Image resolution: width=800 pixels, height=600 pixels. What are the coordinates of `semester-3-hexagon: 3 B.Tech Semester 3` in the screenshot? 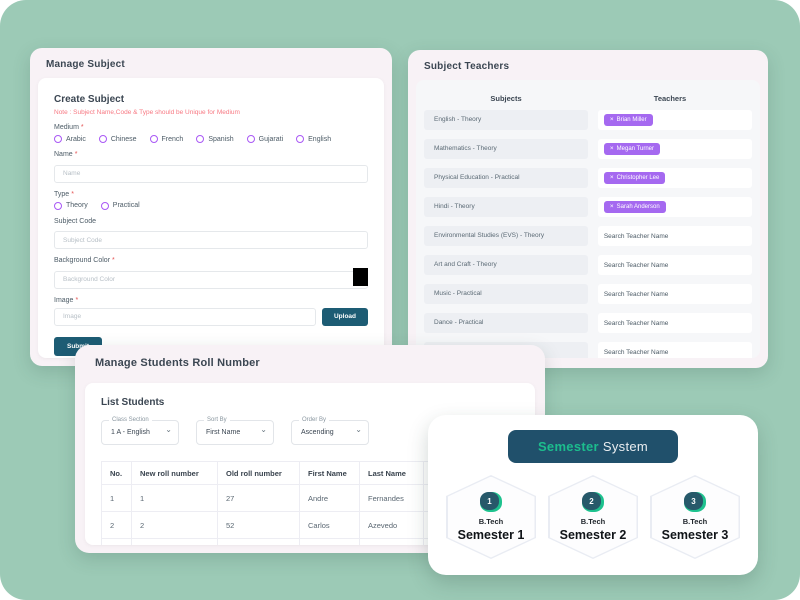 It's located at (695, 517).